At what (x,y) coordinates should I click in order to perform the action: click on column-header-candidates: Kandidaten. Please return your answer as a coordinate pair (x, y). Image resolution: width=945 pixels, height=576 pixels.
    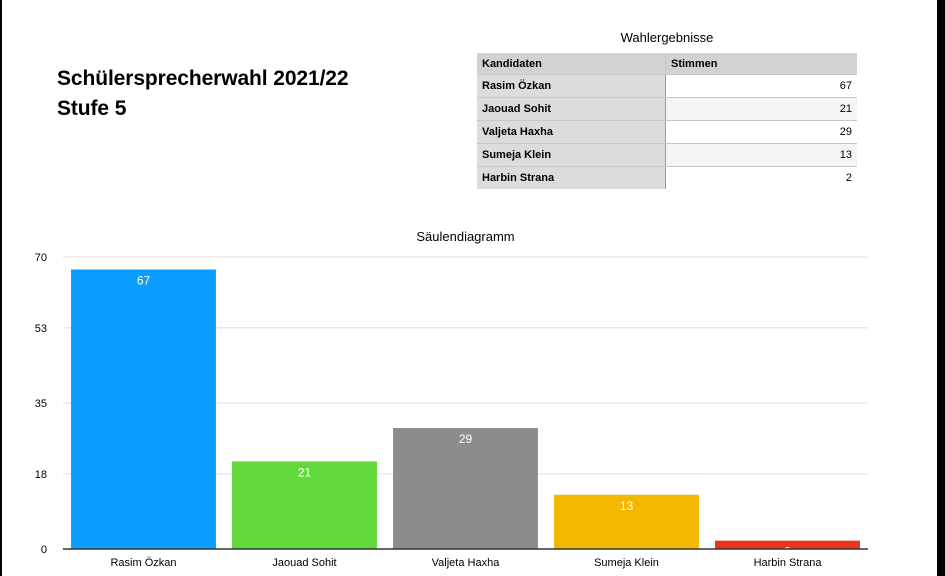
    Looking at the image, I should click on (571, 64).